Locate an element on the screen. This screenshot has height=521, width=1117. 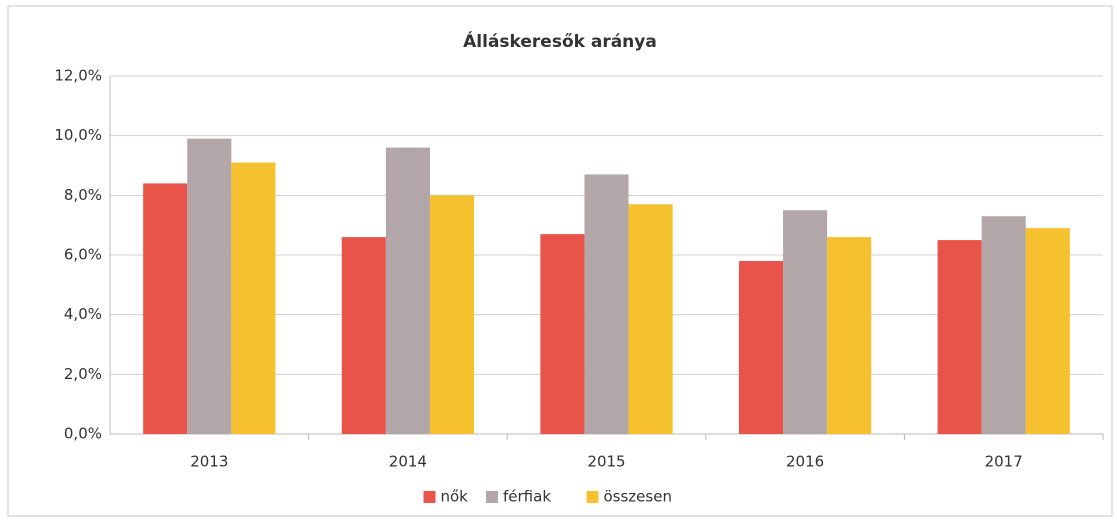
y-tick-label: 2,0% is located at coordinates (83, 374).